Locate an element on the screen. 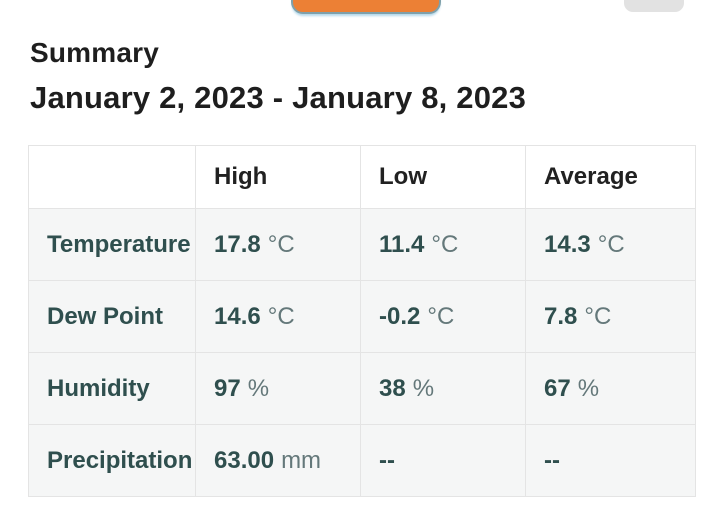  cell-dew-point-high: 14.6 °C is located at coordinates (278, 316).